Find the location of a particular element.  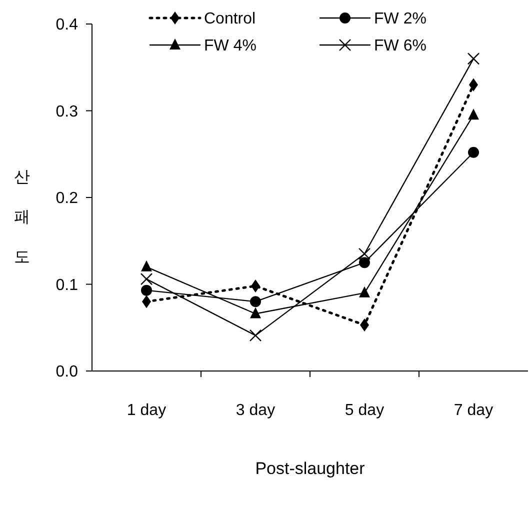

x-tick-label: 7 day is located at coordinates (474, 410).